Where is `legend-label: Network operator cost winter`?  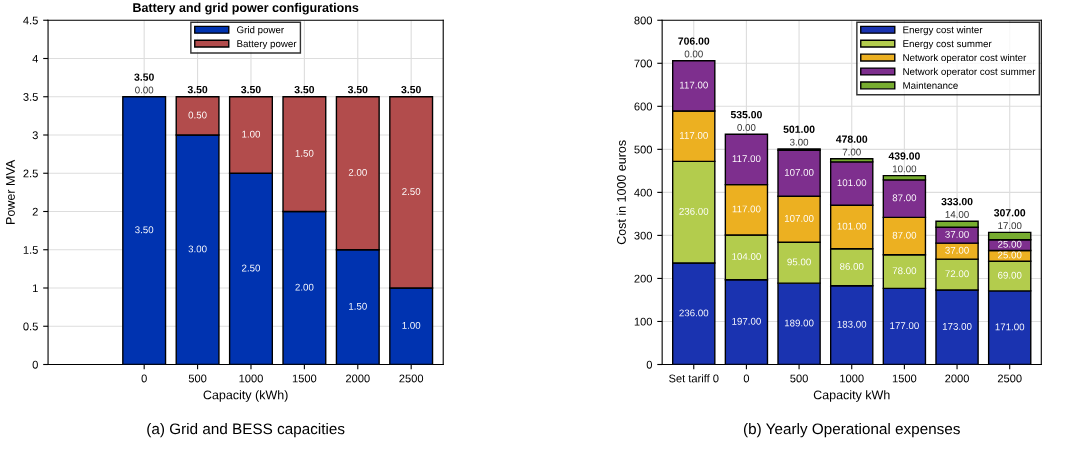 legend-label: Network operator cost winter is located at coordinates (965, 58).